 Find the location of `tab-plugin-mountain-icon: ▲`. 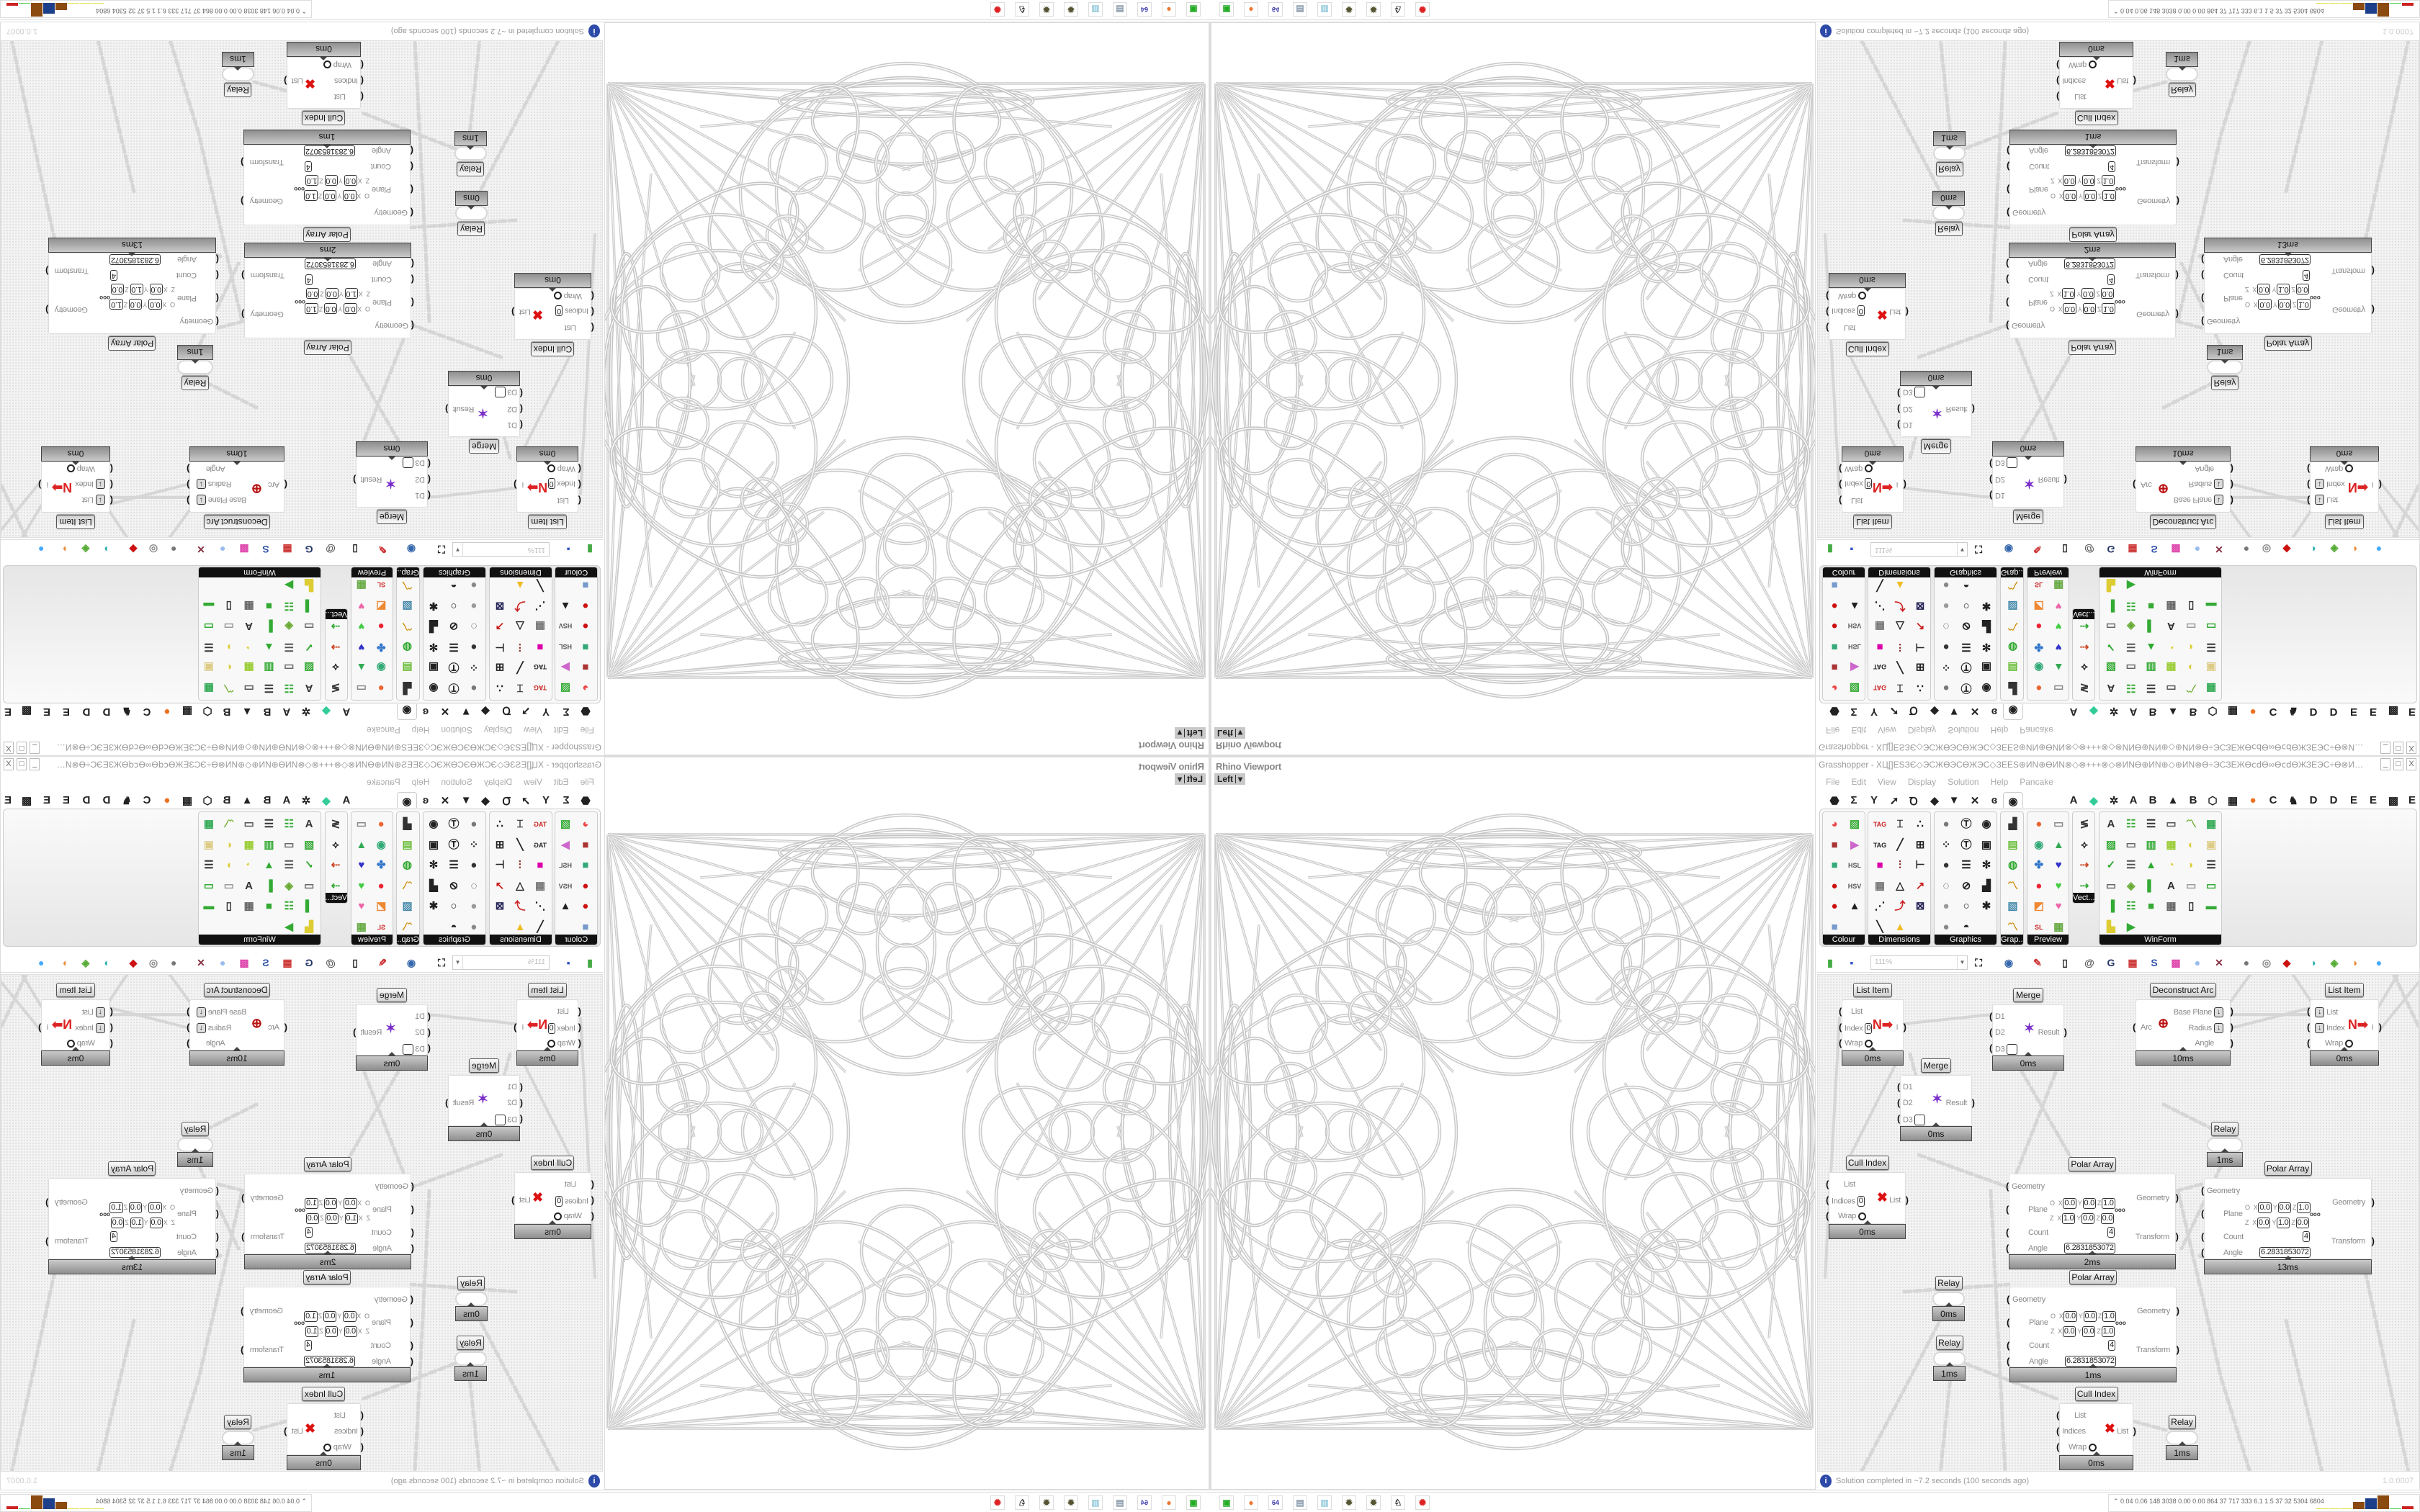

tab-plugin-mountain-icon: ▲ is located at coordinates (247, 712).